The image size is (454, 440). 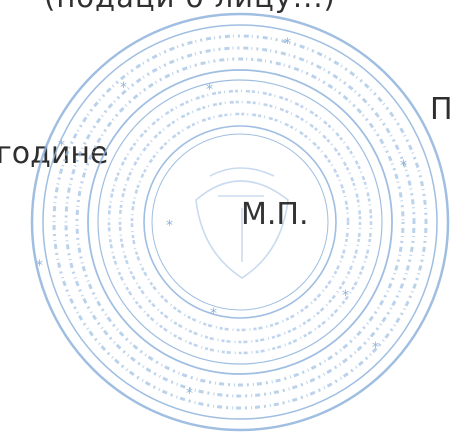 I want to click on clipped-top-text: (подаци о лицу...), so click(x=190, y=6).